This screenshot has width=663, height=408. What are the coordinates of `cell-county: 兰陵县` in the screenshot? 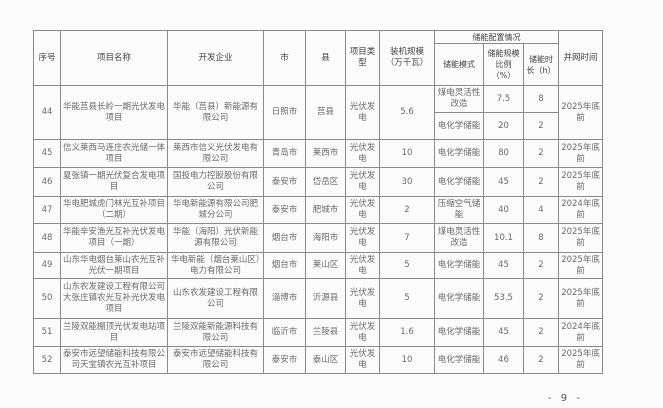 It's located at (325, 332).